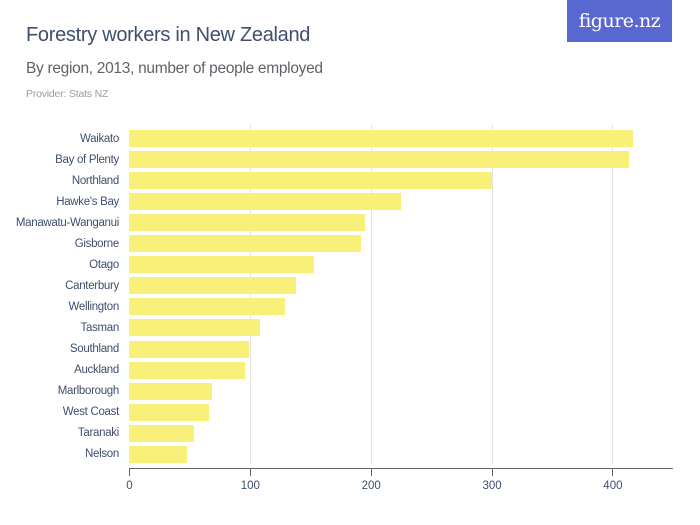 The image size is (700, 525). Describe the element at coordinates (168, 35) in the screenshot. I see `chart-title: Forestry workers in New Zealand` at that location.